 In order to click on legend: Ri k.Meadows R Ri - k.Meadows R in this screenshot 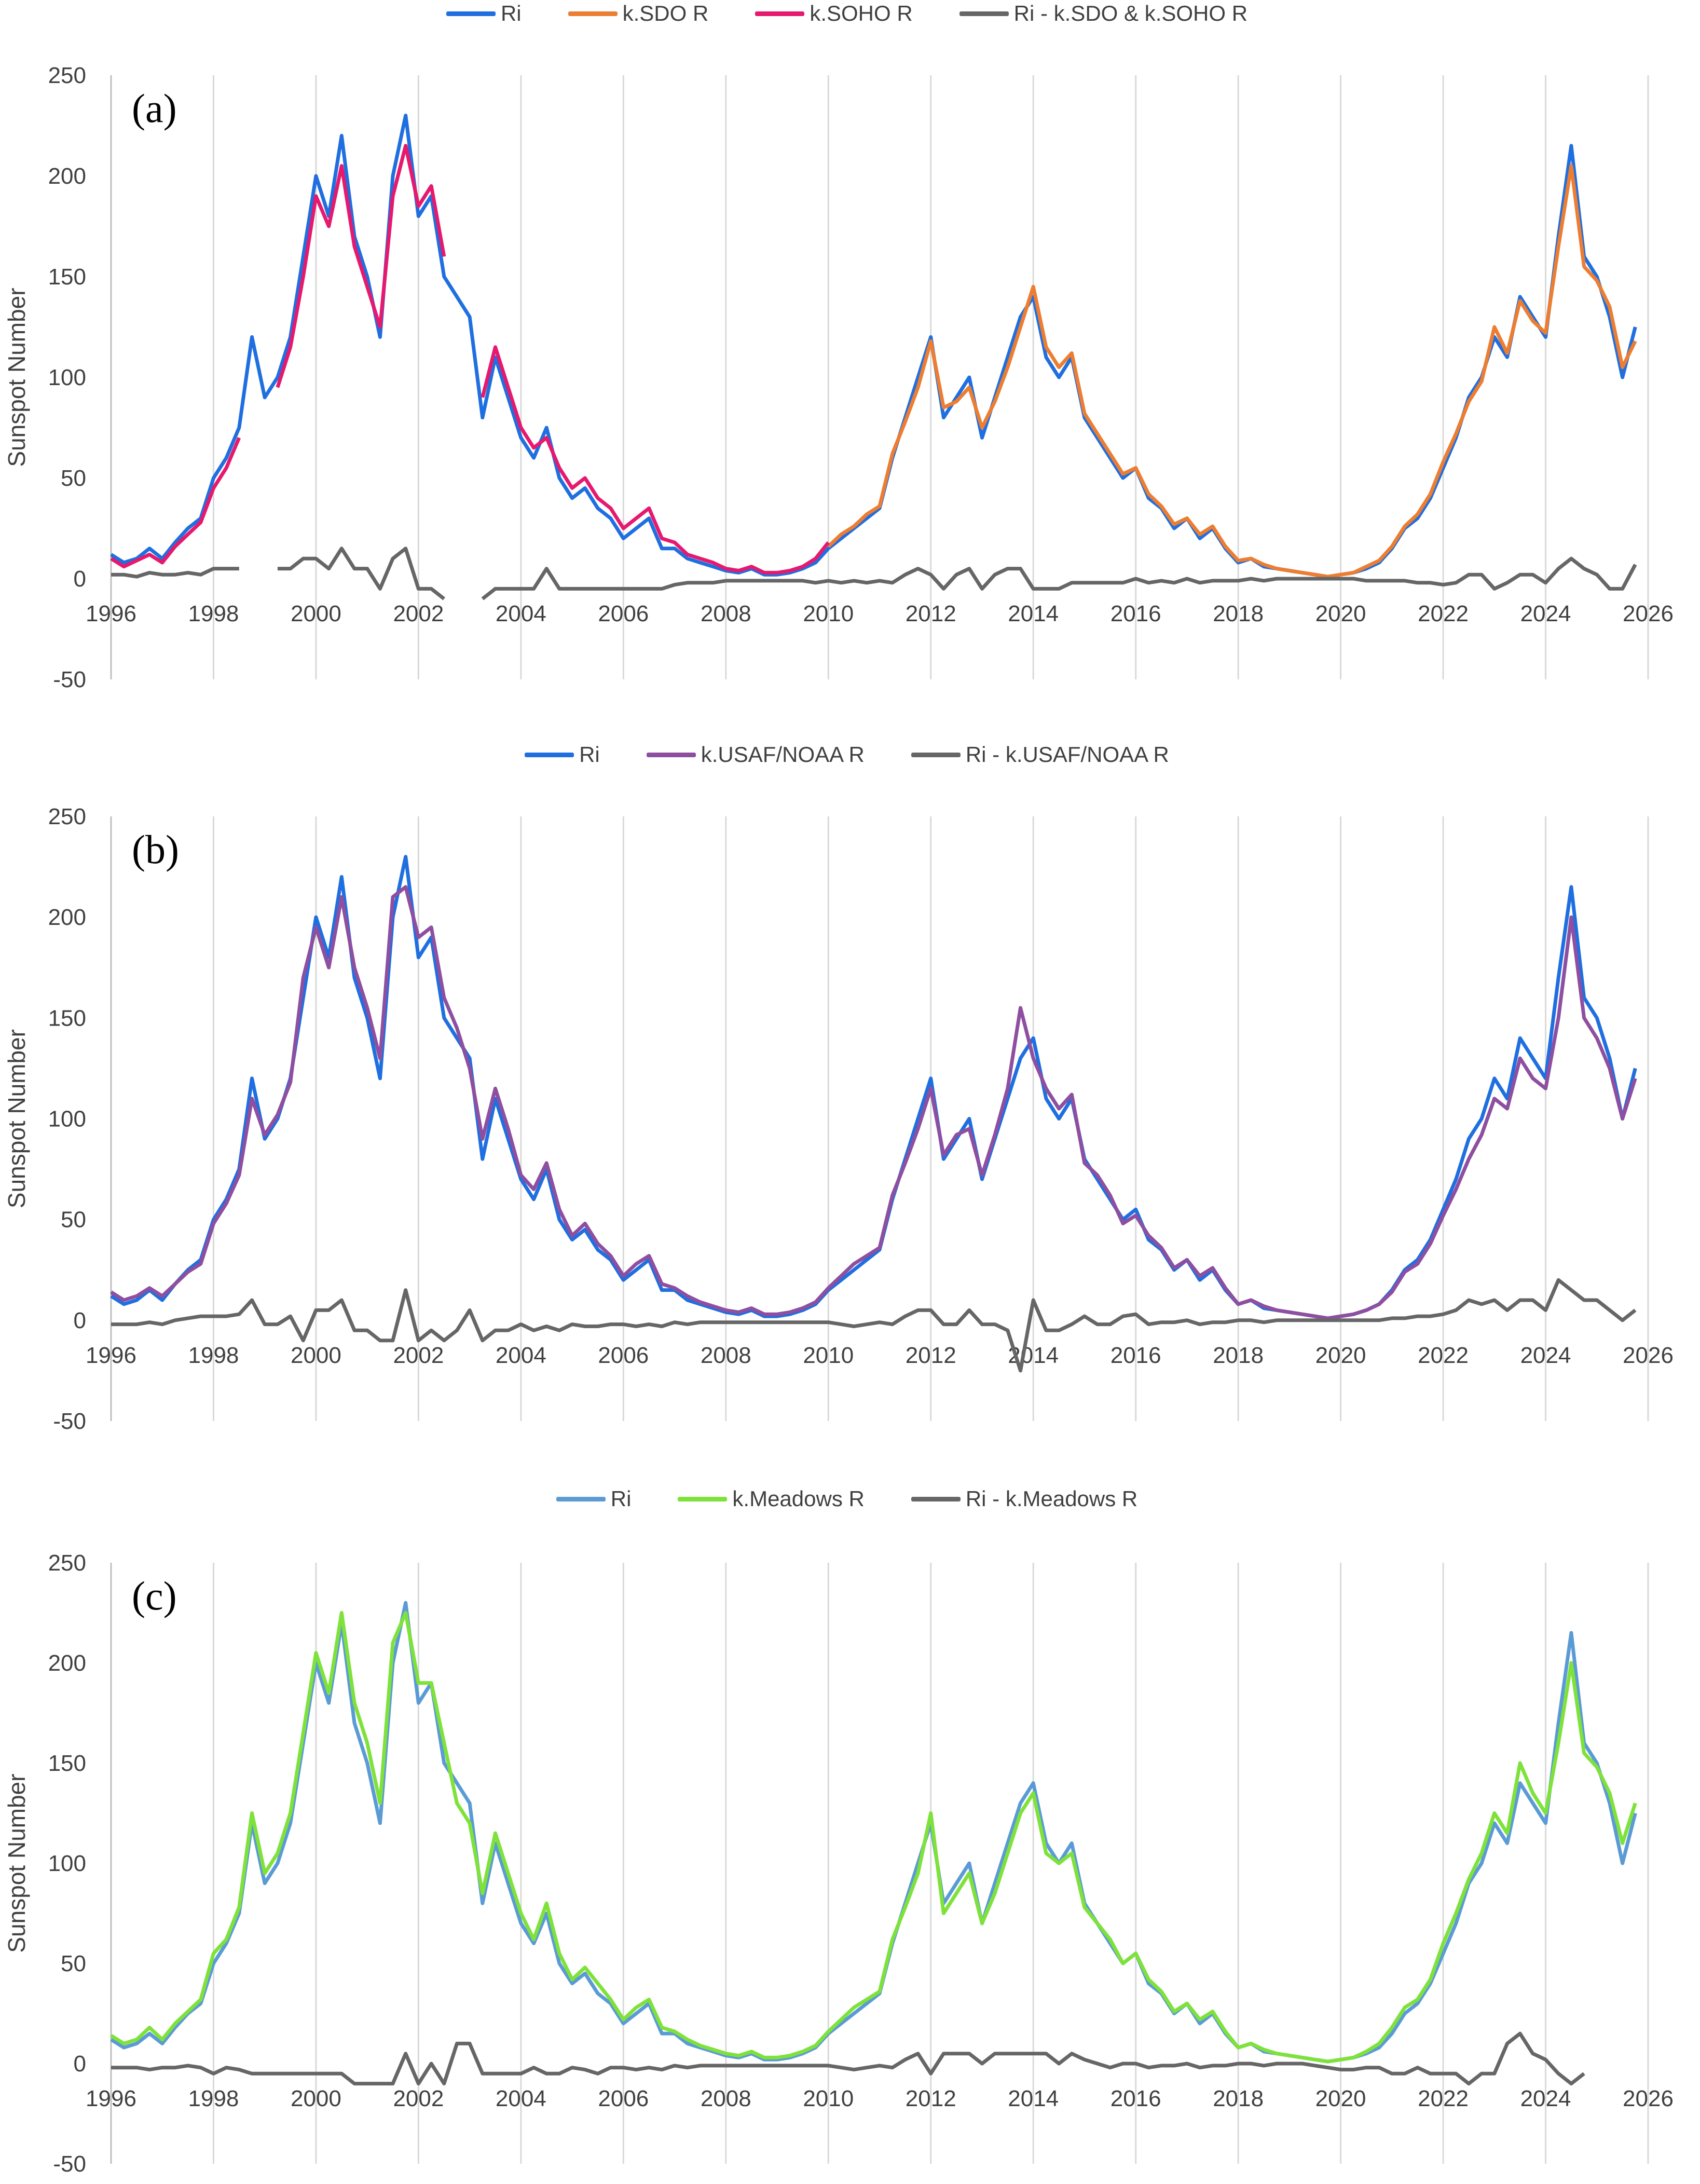, I will do `click(847, 1499)`.